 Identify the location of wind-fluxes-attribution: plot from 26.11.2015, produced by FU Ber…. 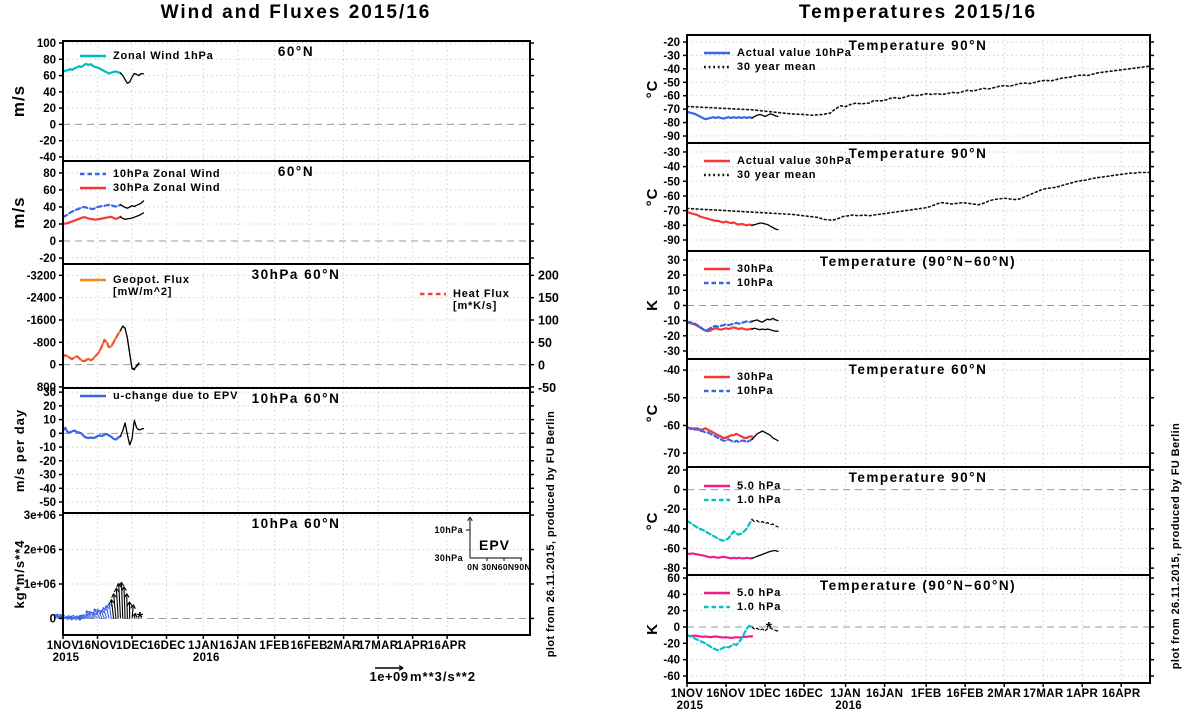
(551, 534).